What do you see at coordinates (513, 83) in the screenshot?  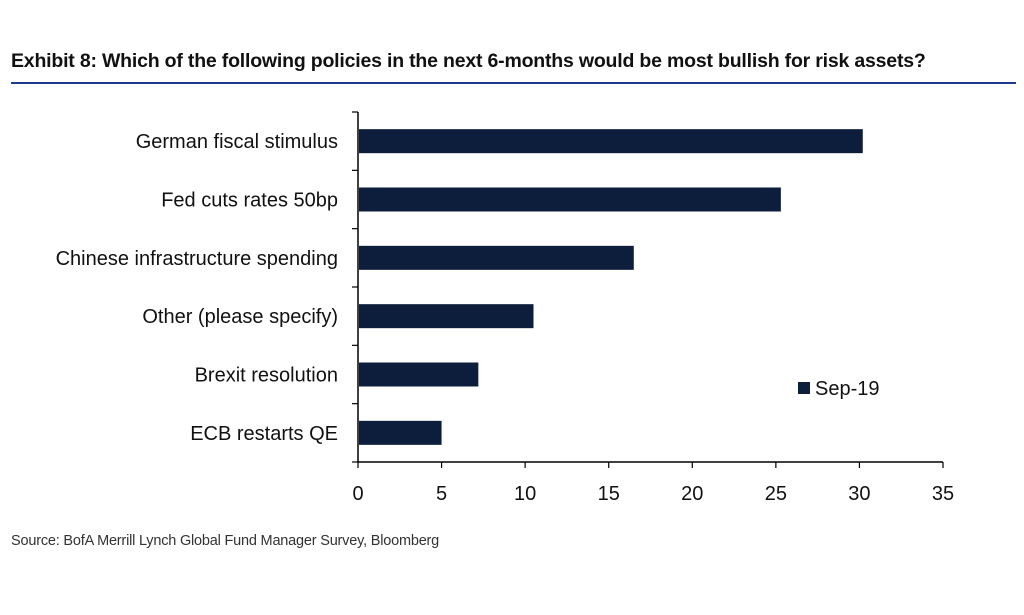 I see `title-rule` at bounding box center [513, 83].